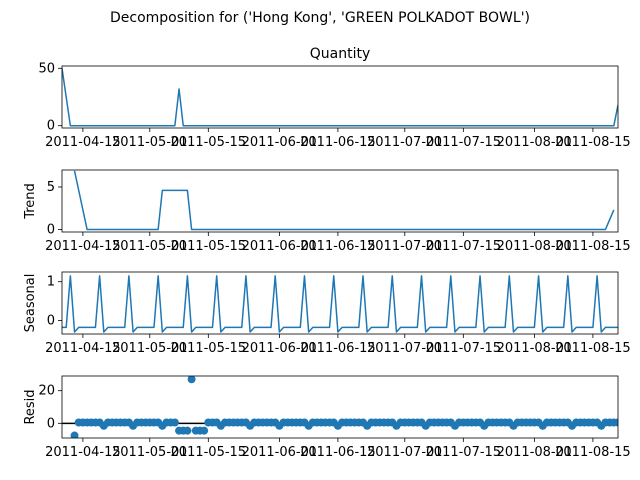 The image size is (640, 480). I want to click on subplot-title: Quantity, so click(340, 54).